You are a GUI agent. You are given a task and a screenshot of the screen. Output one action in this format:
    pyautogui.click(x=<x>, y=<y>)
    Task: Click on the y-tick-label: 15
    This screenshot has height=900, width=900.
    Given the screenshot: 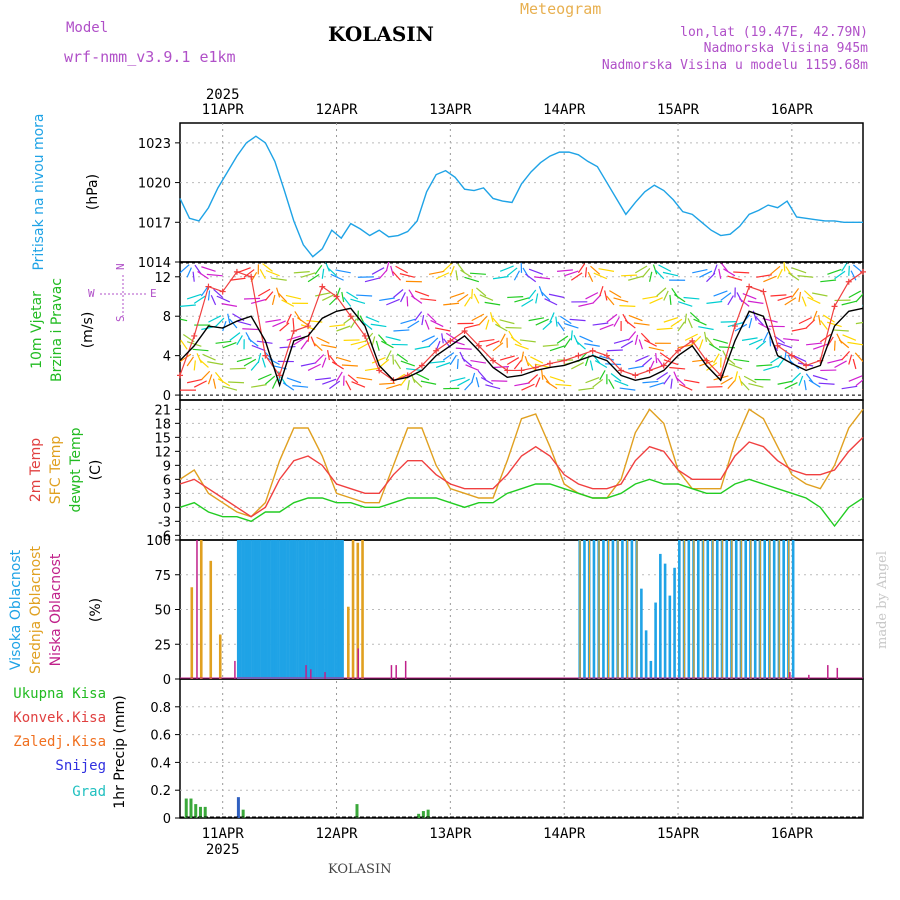 What is the action you would take?
    pyautogui.click(x=162, y=438)
    